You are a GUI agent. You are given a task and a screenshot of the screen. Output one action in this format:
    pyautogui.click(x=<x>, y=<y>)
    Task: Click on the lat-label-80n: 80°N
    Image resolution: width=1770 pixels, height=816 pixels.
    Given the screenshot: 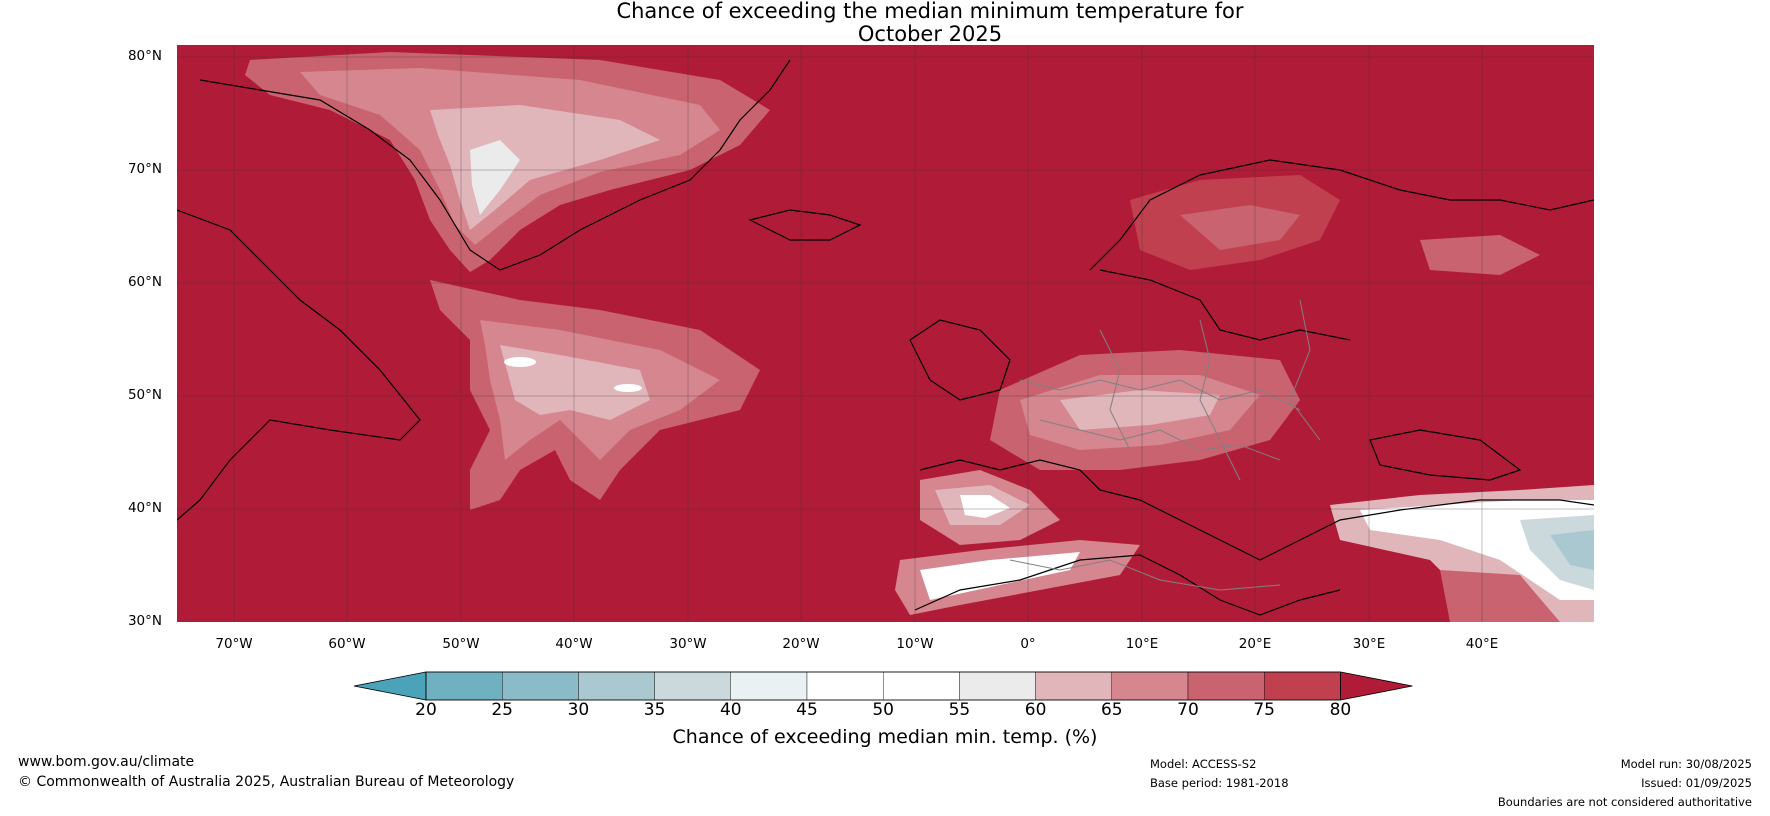 What is the action you would take?
    pyautogui.click(x=144, y=56)
    